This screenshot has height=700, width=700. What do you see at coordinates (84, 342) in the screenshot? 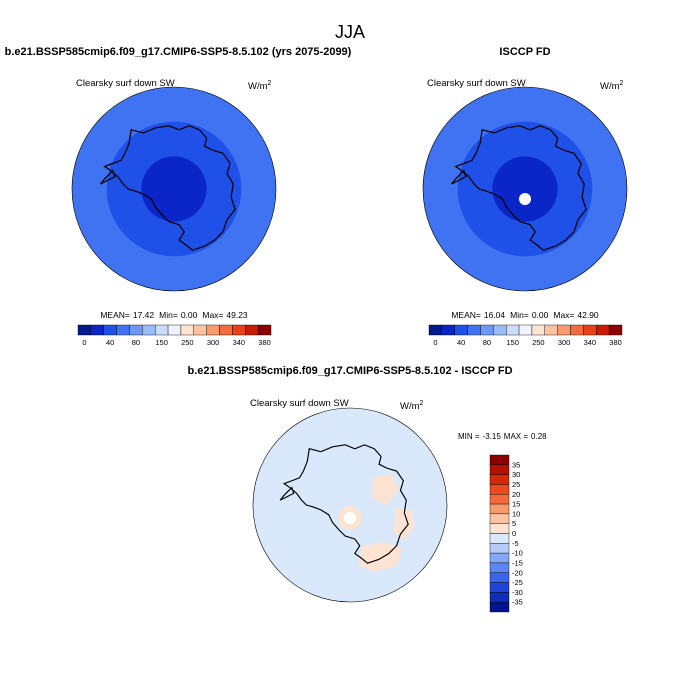
I see `model-colorbar-tick-0: 0` at bounding box center [84, 342].